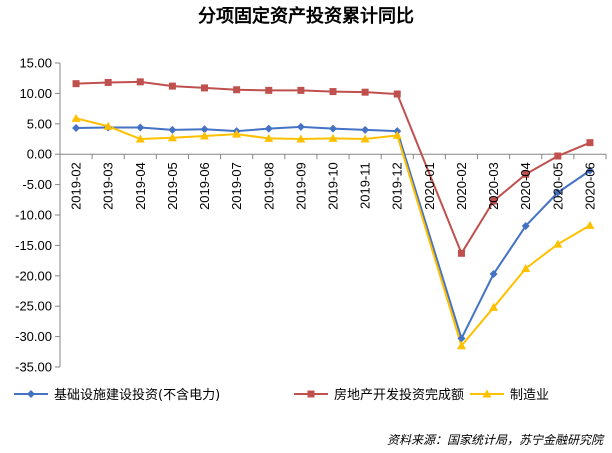 The height and width of the screenshot is (453, 612). I want to click on x-tick-label: 2019-11, so click(365, 185).